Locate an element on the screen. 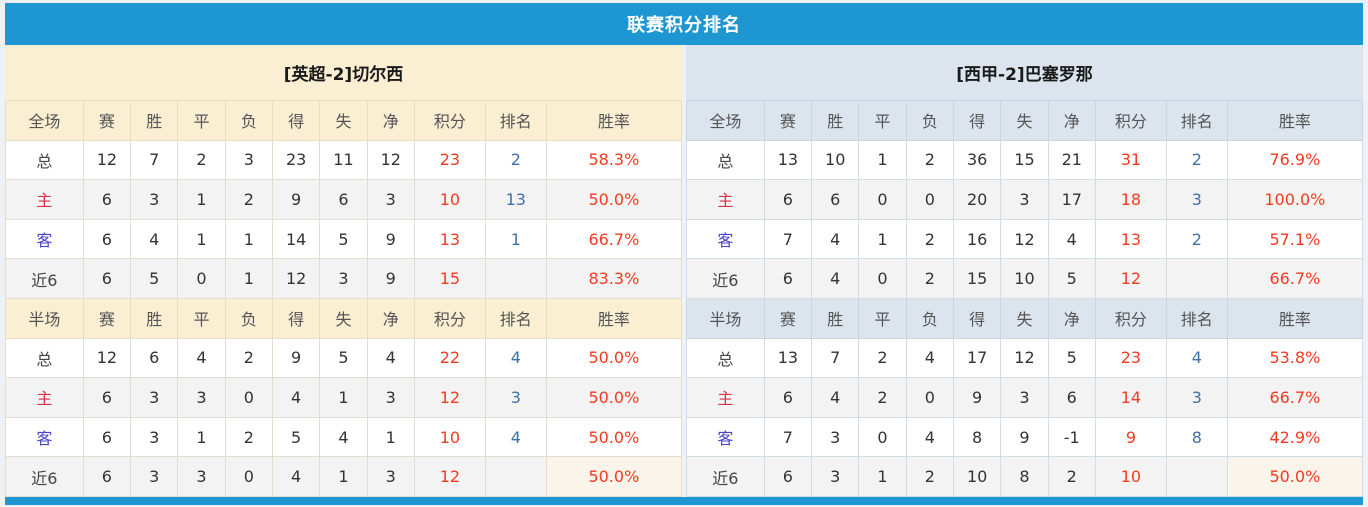 The height and width of the screenshot is (507, 1368). stats-row-away: 客 6 4 1 1 14 5 9 13 1 66.7% is located at coordinates (344, 239).